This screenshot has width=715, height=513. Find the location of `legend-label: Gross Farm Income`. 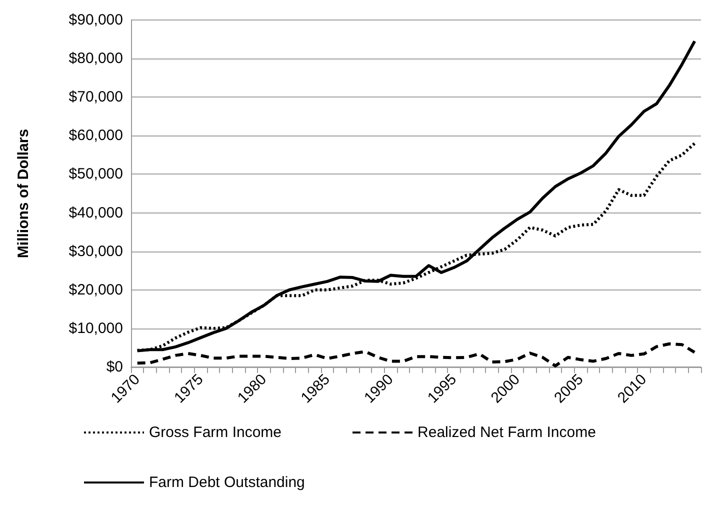

legend-label: Gross Farm Income is located at coordinates (215, 432).